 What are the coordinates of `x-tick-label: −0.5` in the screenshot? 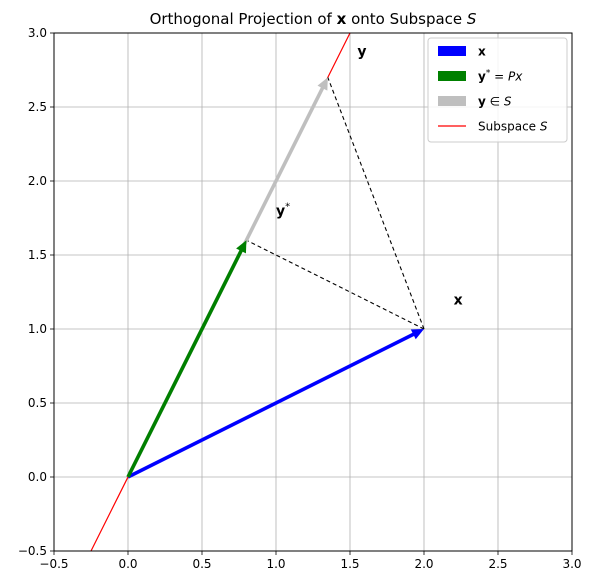 It's located at (53, 564).